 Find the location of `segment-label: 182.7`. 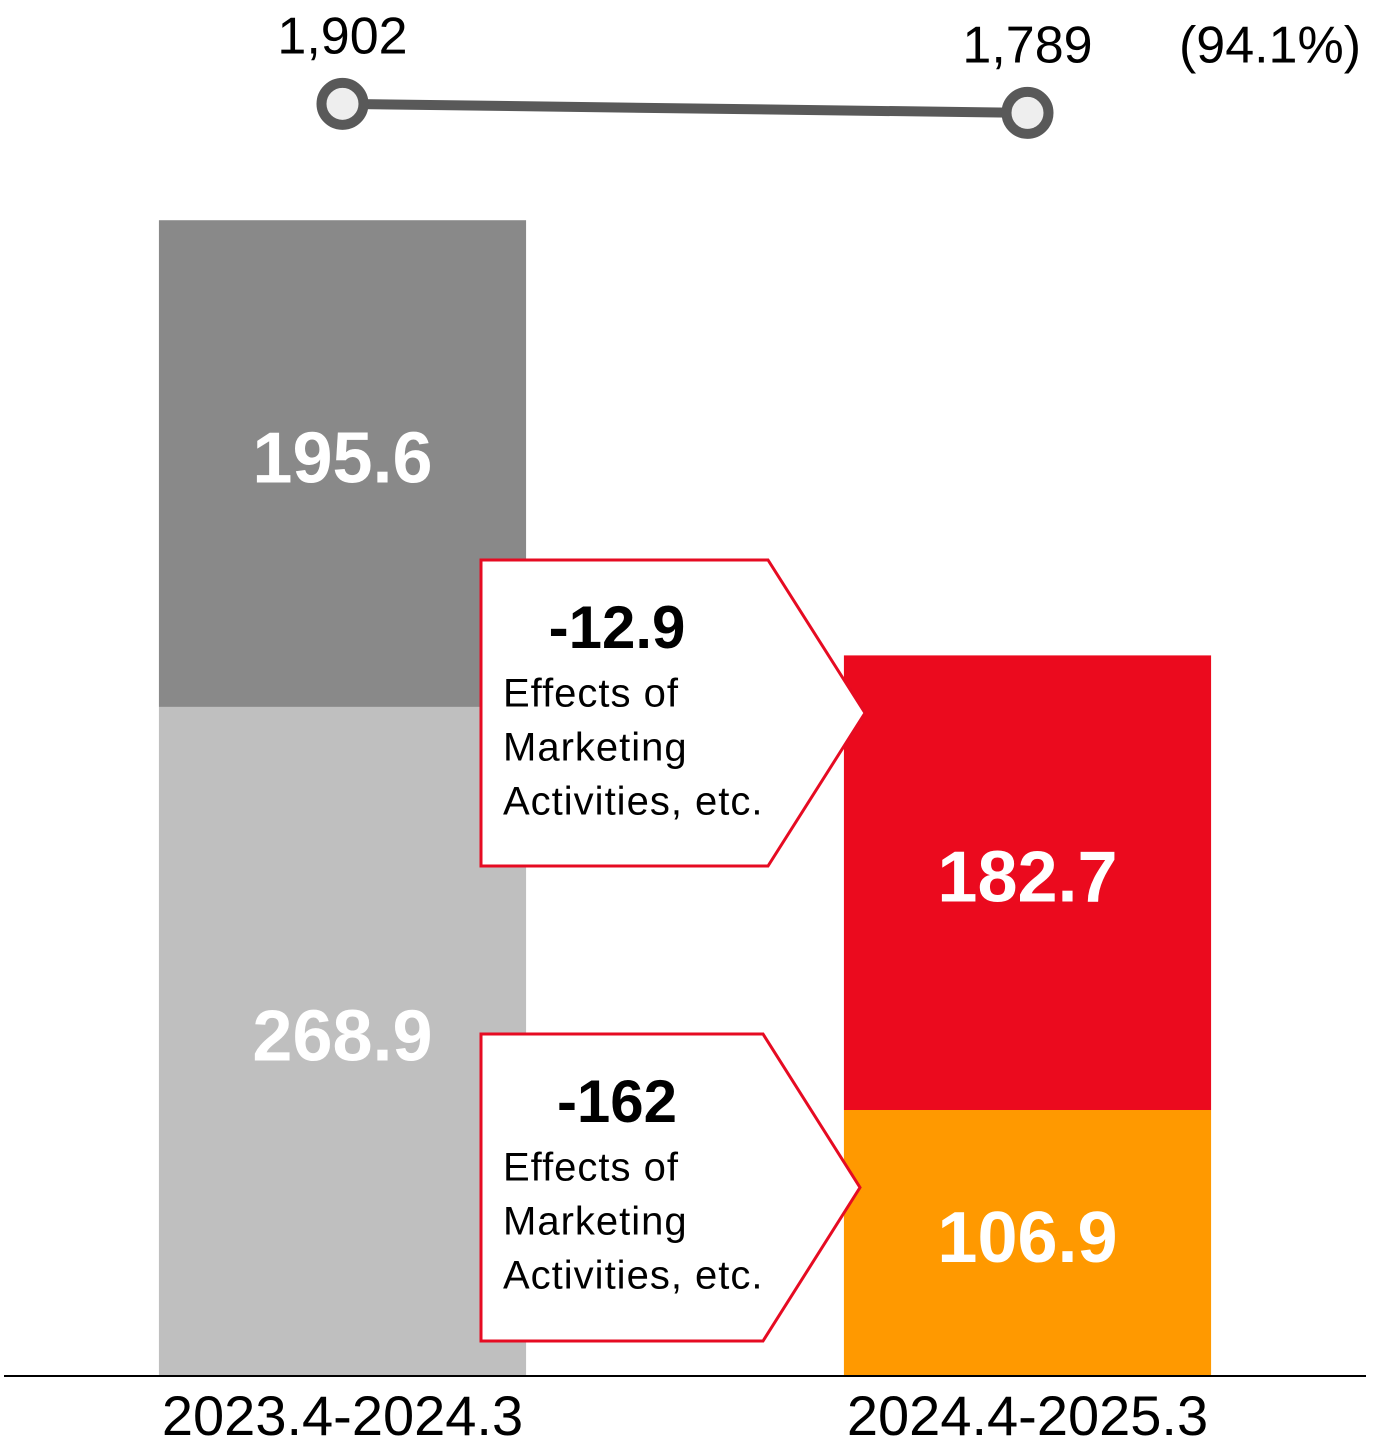

segment-label: 182.7 is located at coordinates (1027, 878).